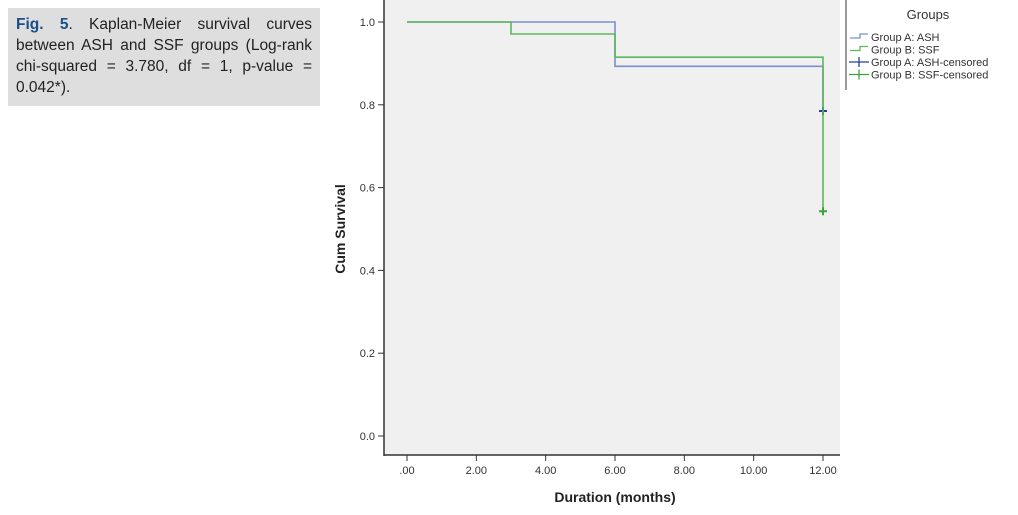 The image size is (1018, 515). What do you see at coordinates (367, 271) in the screenshot?
I see `y-tick-label: 0.4` at bounding box center [367, 271].